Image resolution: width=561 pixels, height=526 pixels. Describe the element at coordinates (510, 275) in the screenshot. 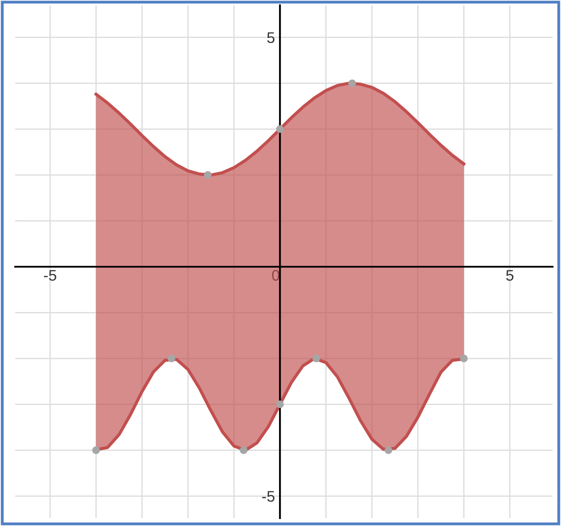

I see `x-tick-label: 5` at that location.